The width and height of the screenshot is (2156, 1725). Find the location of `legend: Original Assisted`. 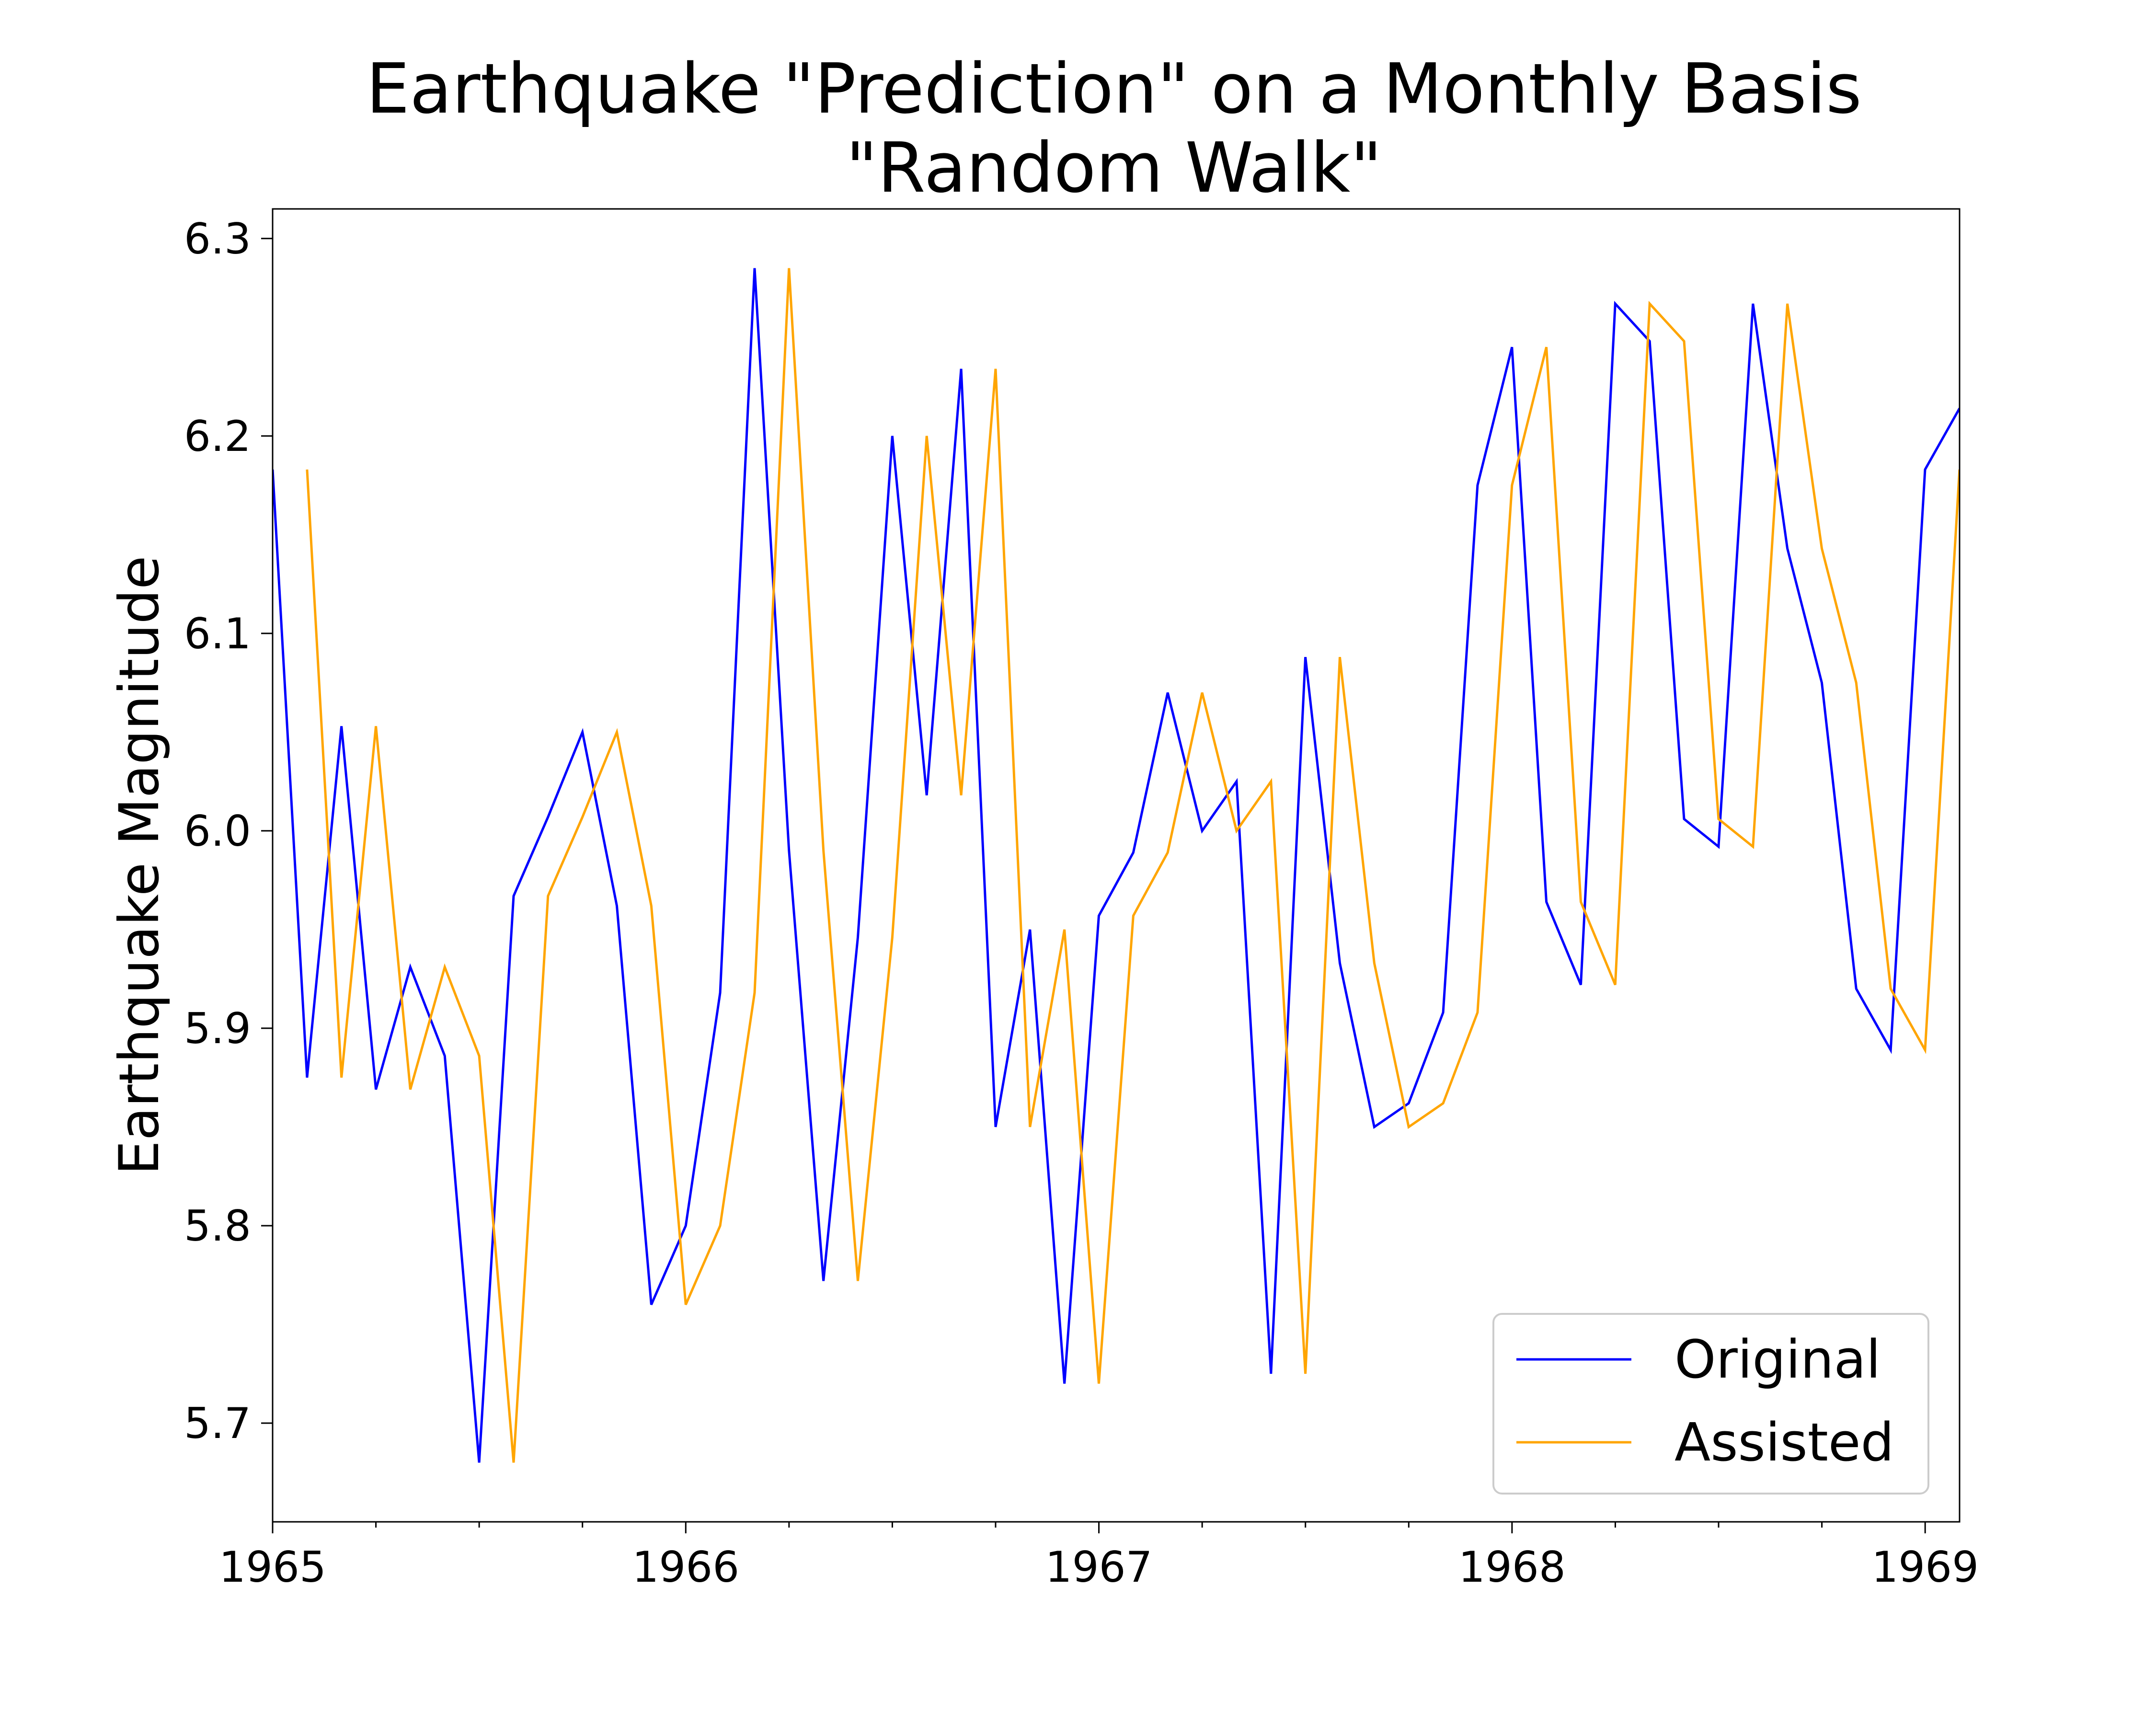

legend: Original Assisted is located at coordinates (1710, 1404).